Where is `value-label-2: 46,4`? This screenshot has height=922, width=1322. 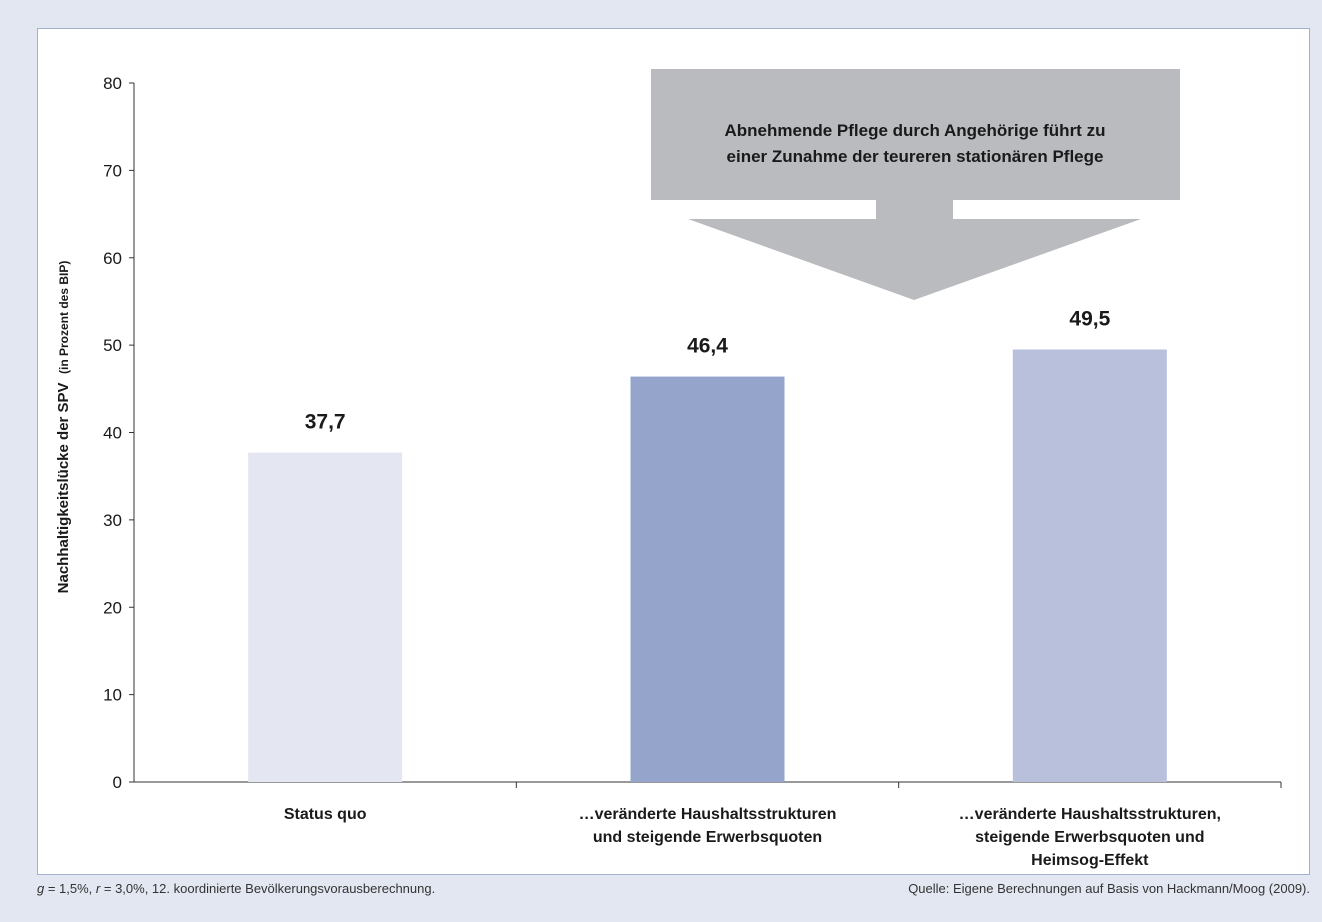
value-label-2: 46,4 is located at coordinates (707, 346).